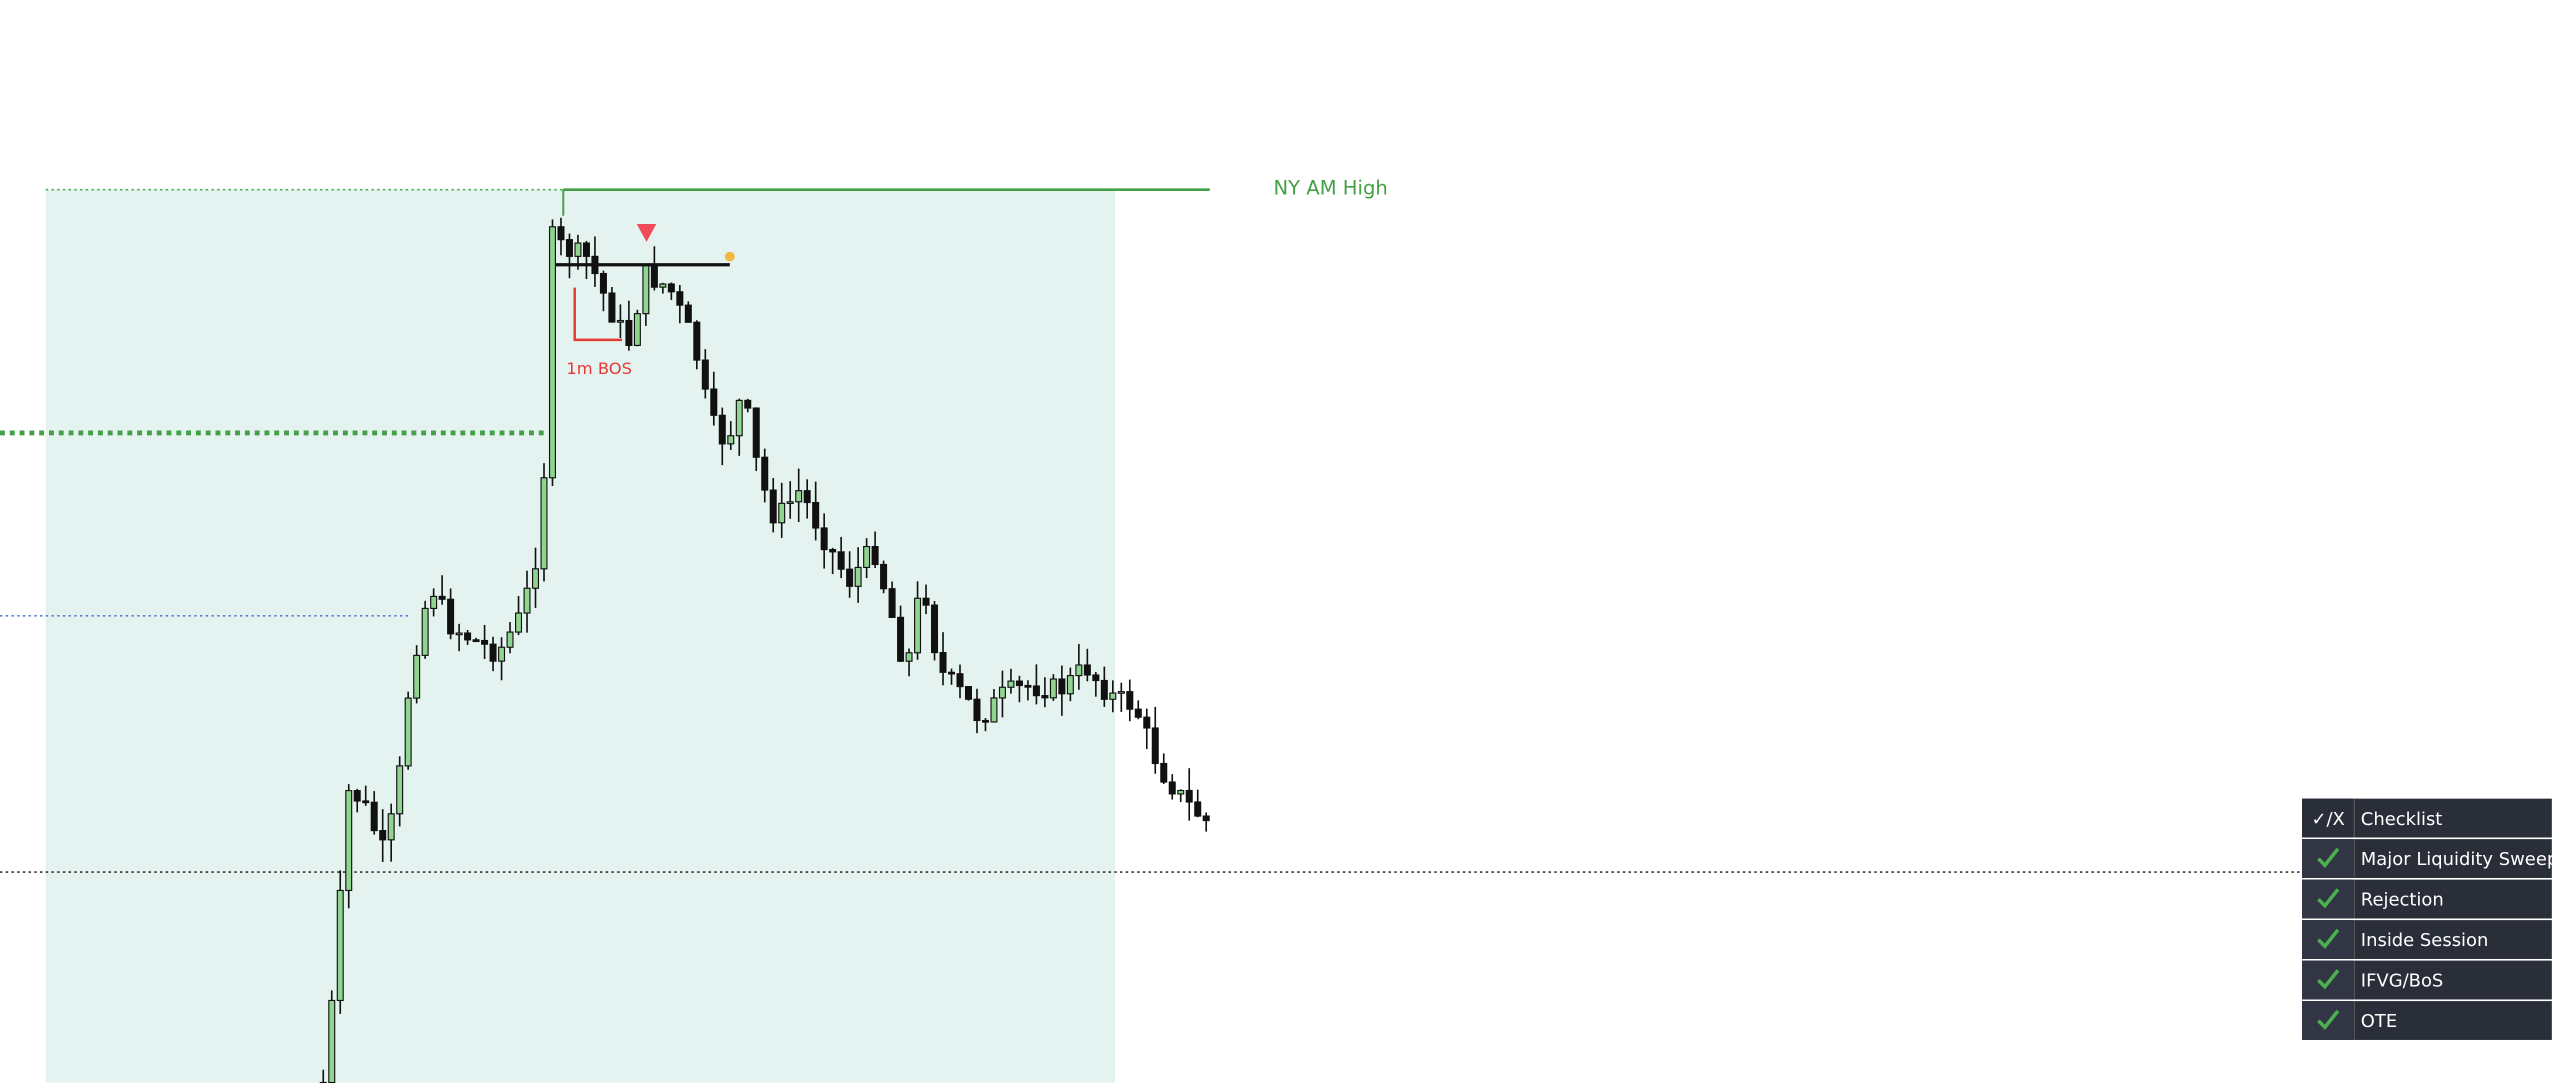 The width and height of the screenshot is (2560, 1083). What do you see at coordinates (599, 368) in the screenshot?
I see `bos-label: 1m BOS` at bounding box center [599, 368].